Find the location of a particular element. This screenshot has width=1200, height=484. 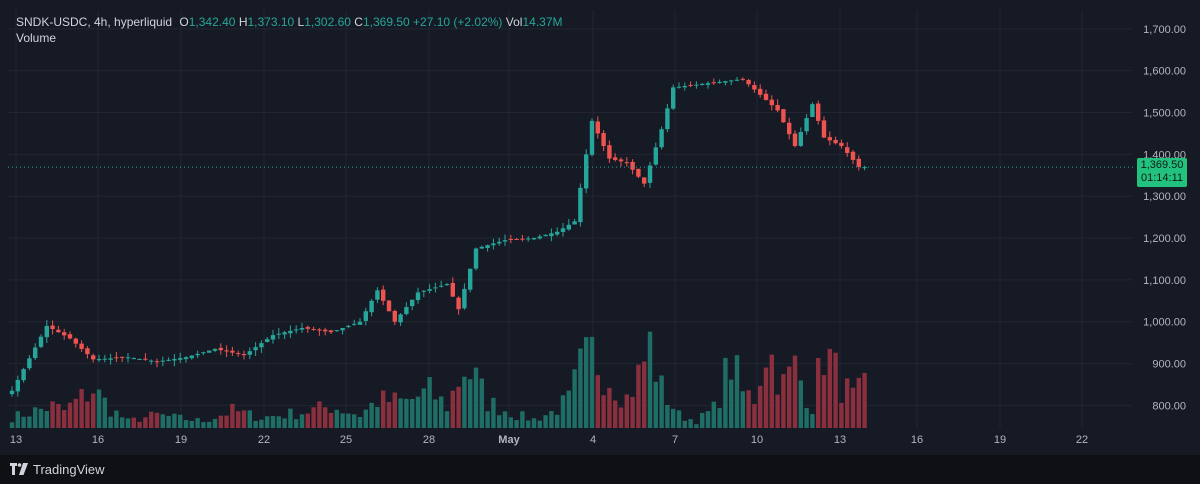

x-tick-label: 4 is located at coordinates (593, 440).